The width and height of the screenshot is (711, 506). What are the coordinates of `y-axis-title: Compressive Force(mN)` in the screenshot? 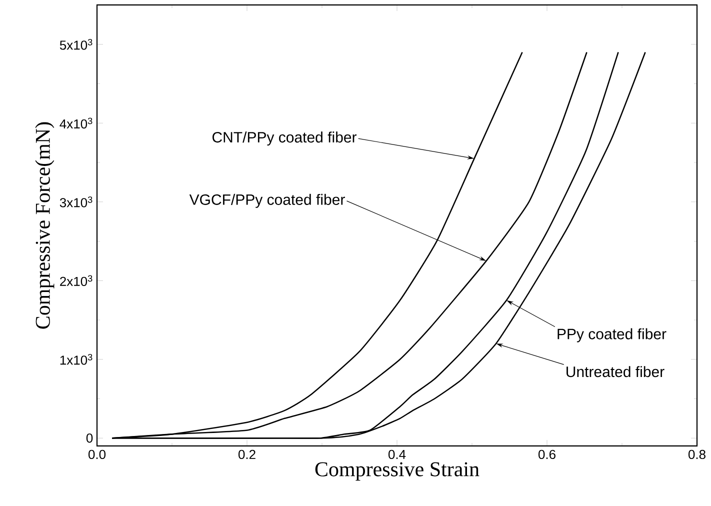 It's located at (44, 225).